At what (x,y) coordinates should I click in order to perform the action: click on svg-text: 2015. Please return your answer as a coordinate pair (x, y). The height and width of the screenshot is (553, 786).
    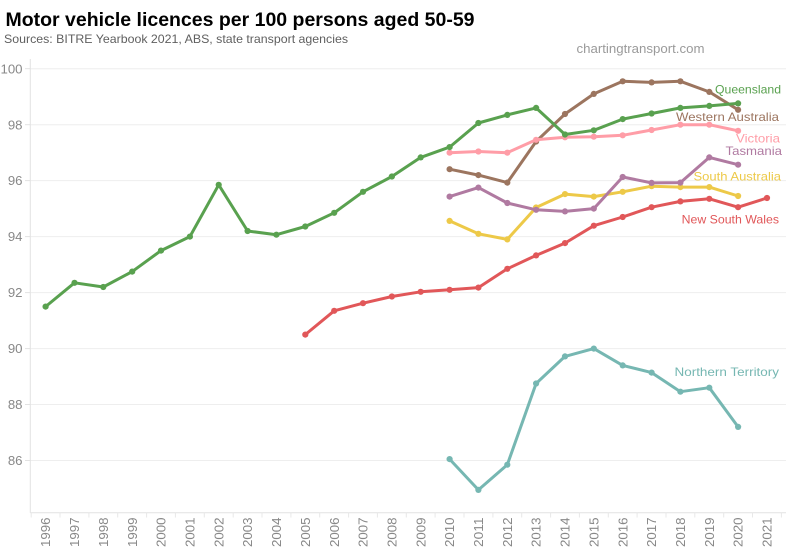
    Looking at the image, I should click on (593, 533).